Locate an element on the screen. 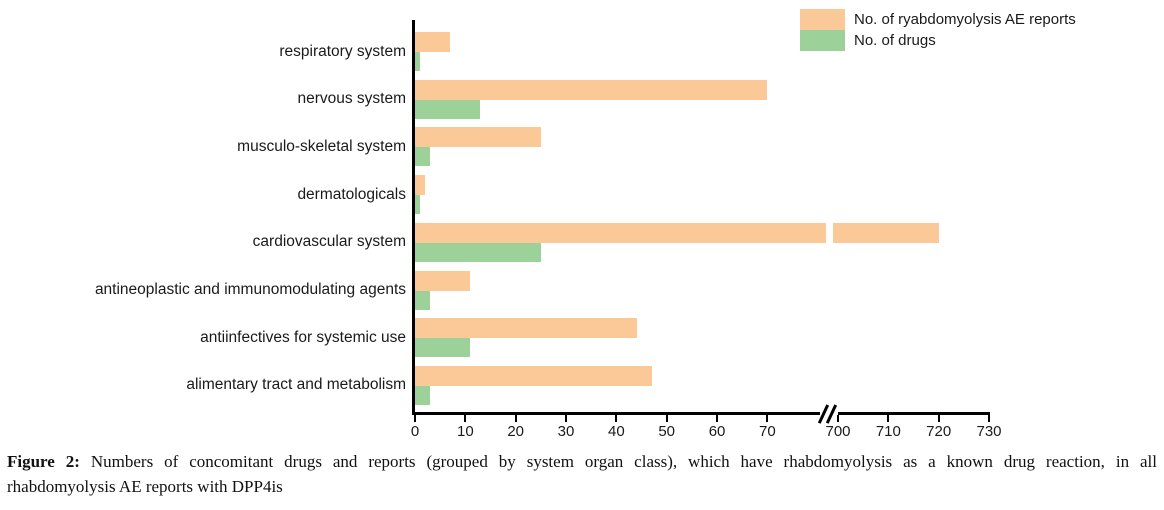 This screenshot has width=1164, height=510. x-tick-label-710: 710 is located at coordinates (888, 431).